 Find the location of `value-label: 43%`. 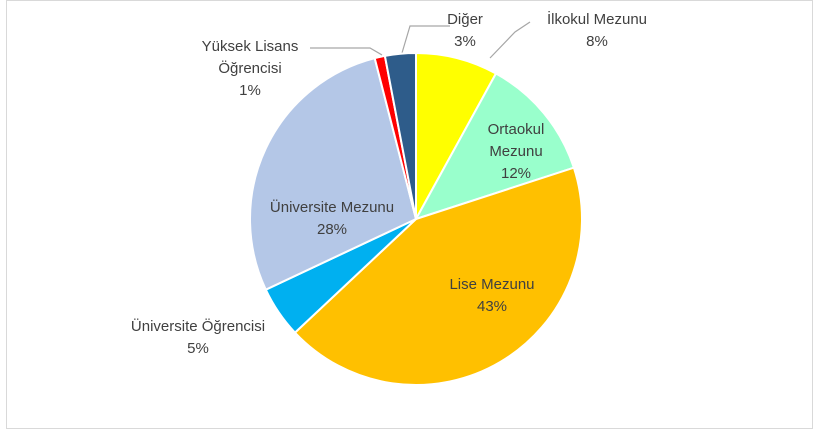

value-label: 43% is located at coordinates (492, 306).